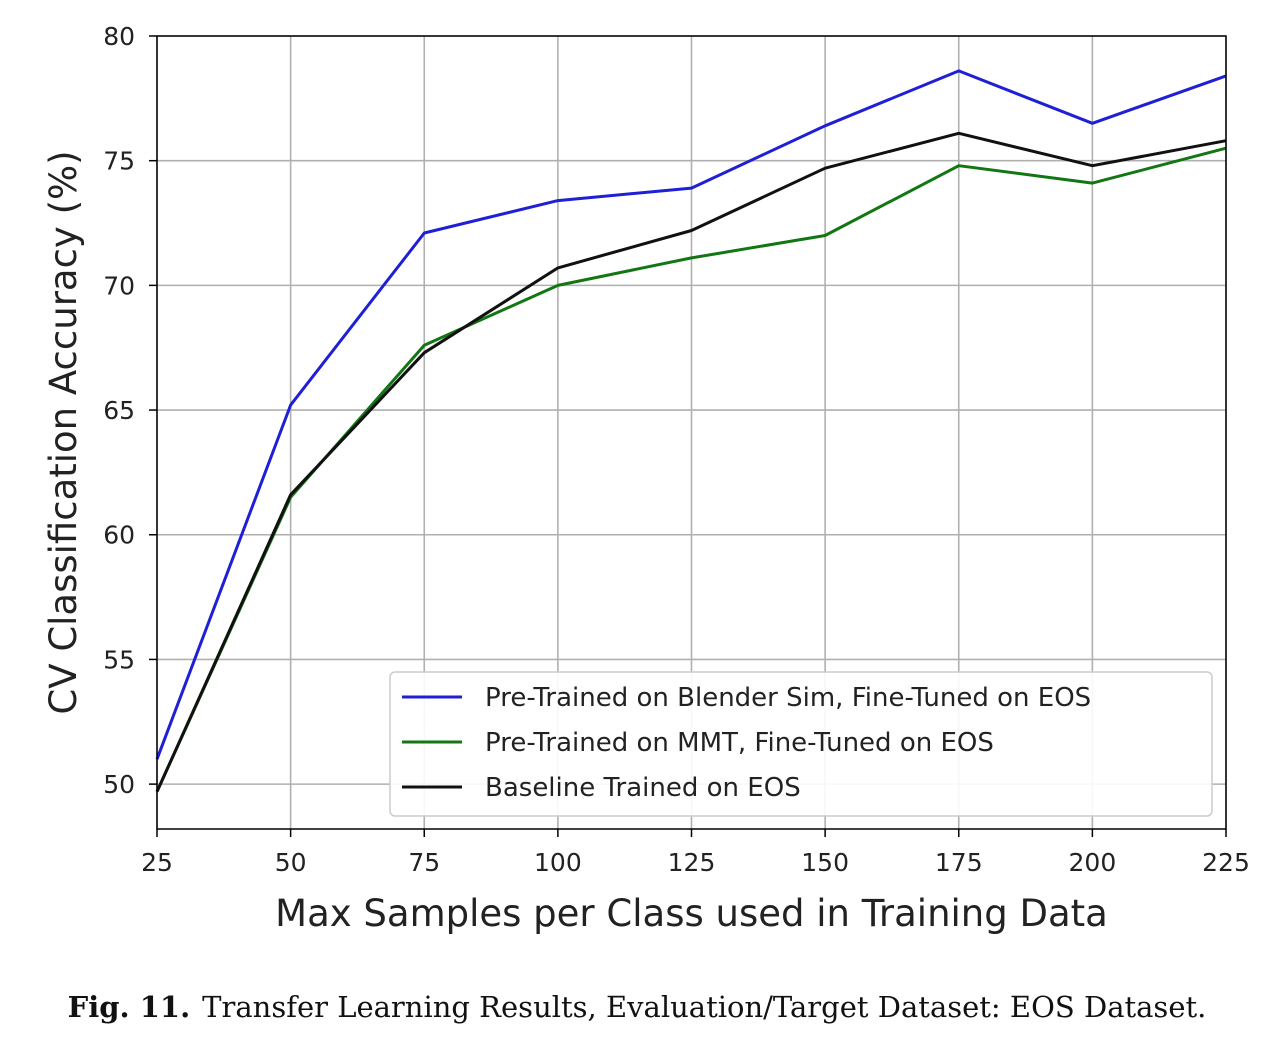 Image resolution: width=1274 pixels, height=1042 pixels. Describe the element at coordinates (63, 432) in the screenshot. I see `y-axis-title: CV Classification Accuracy (%)` at that location.